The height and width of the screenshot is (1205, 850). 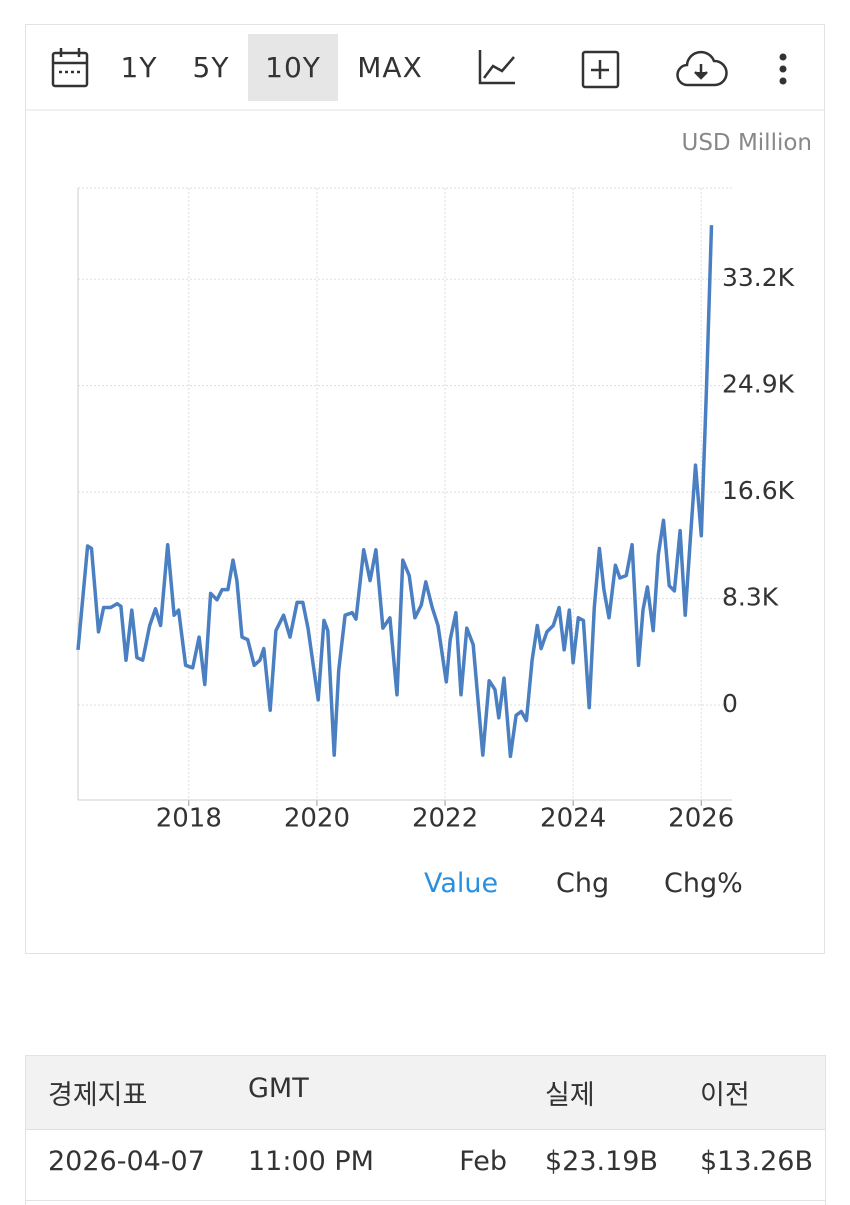 I want to click on x-tick-label: 2024, so click(x=573, y=819).